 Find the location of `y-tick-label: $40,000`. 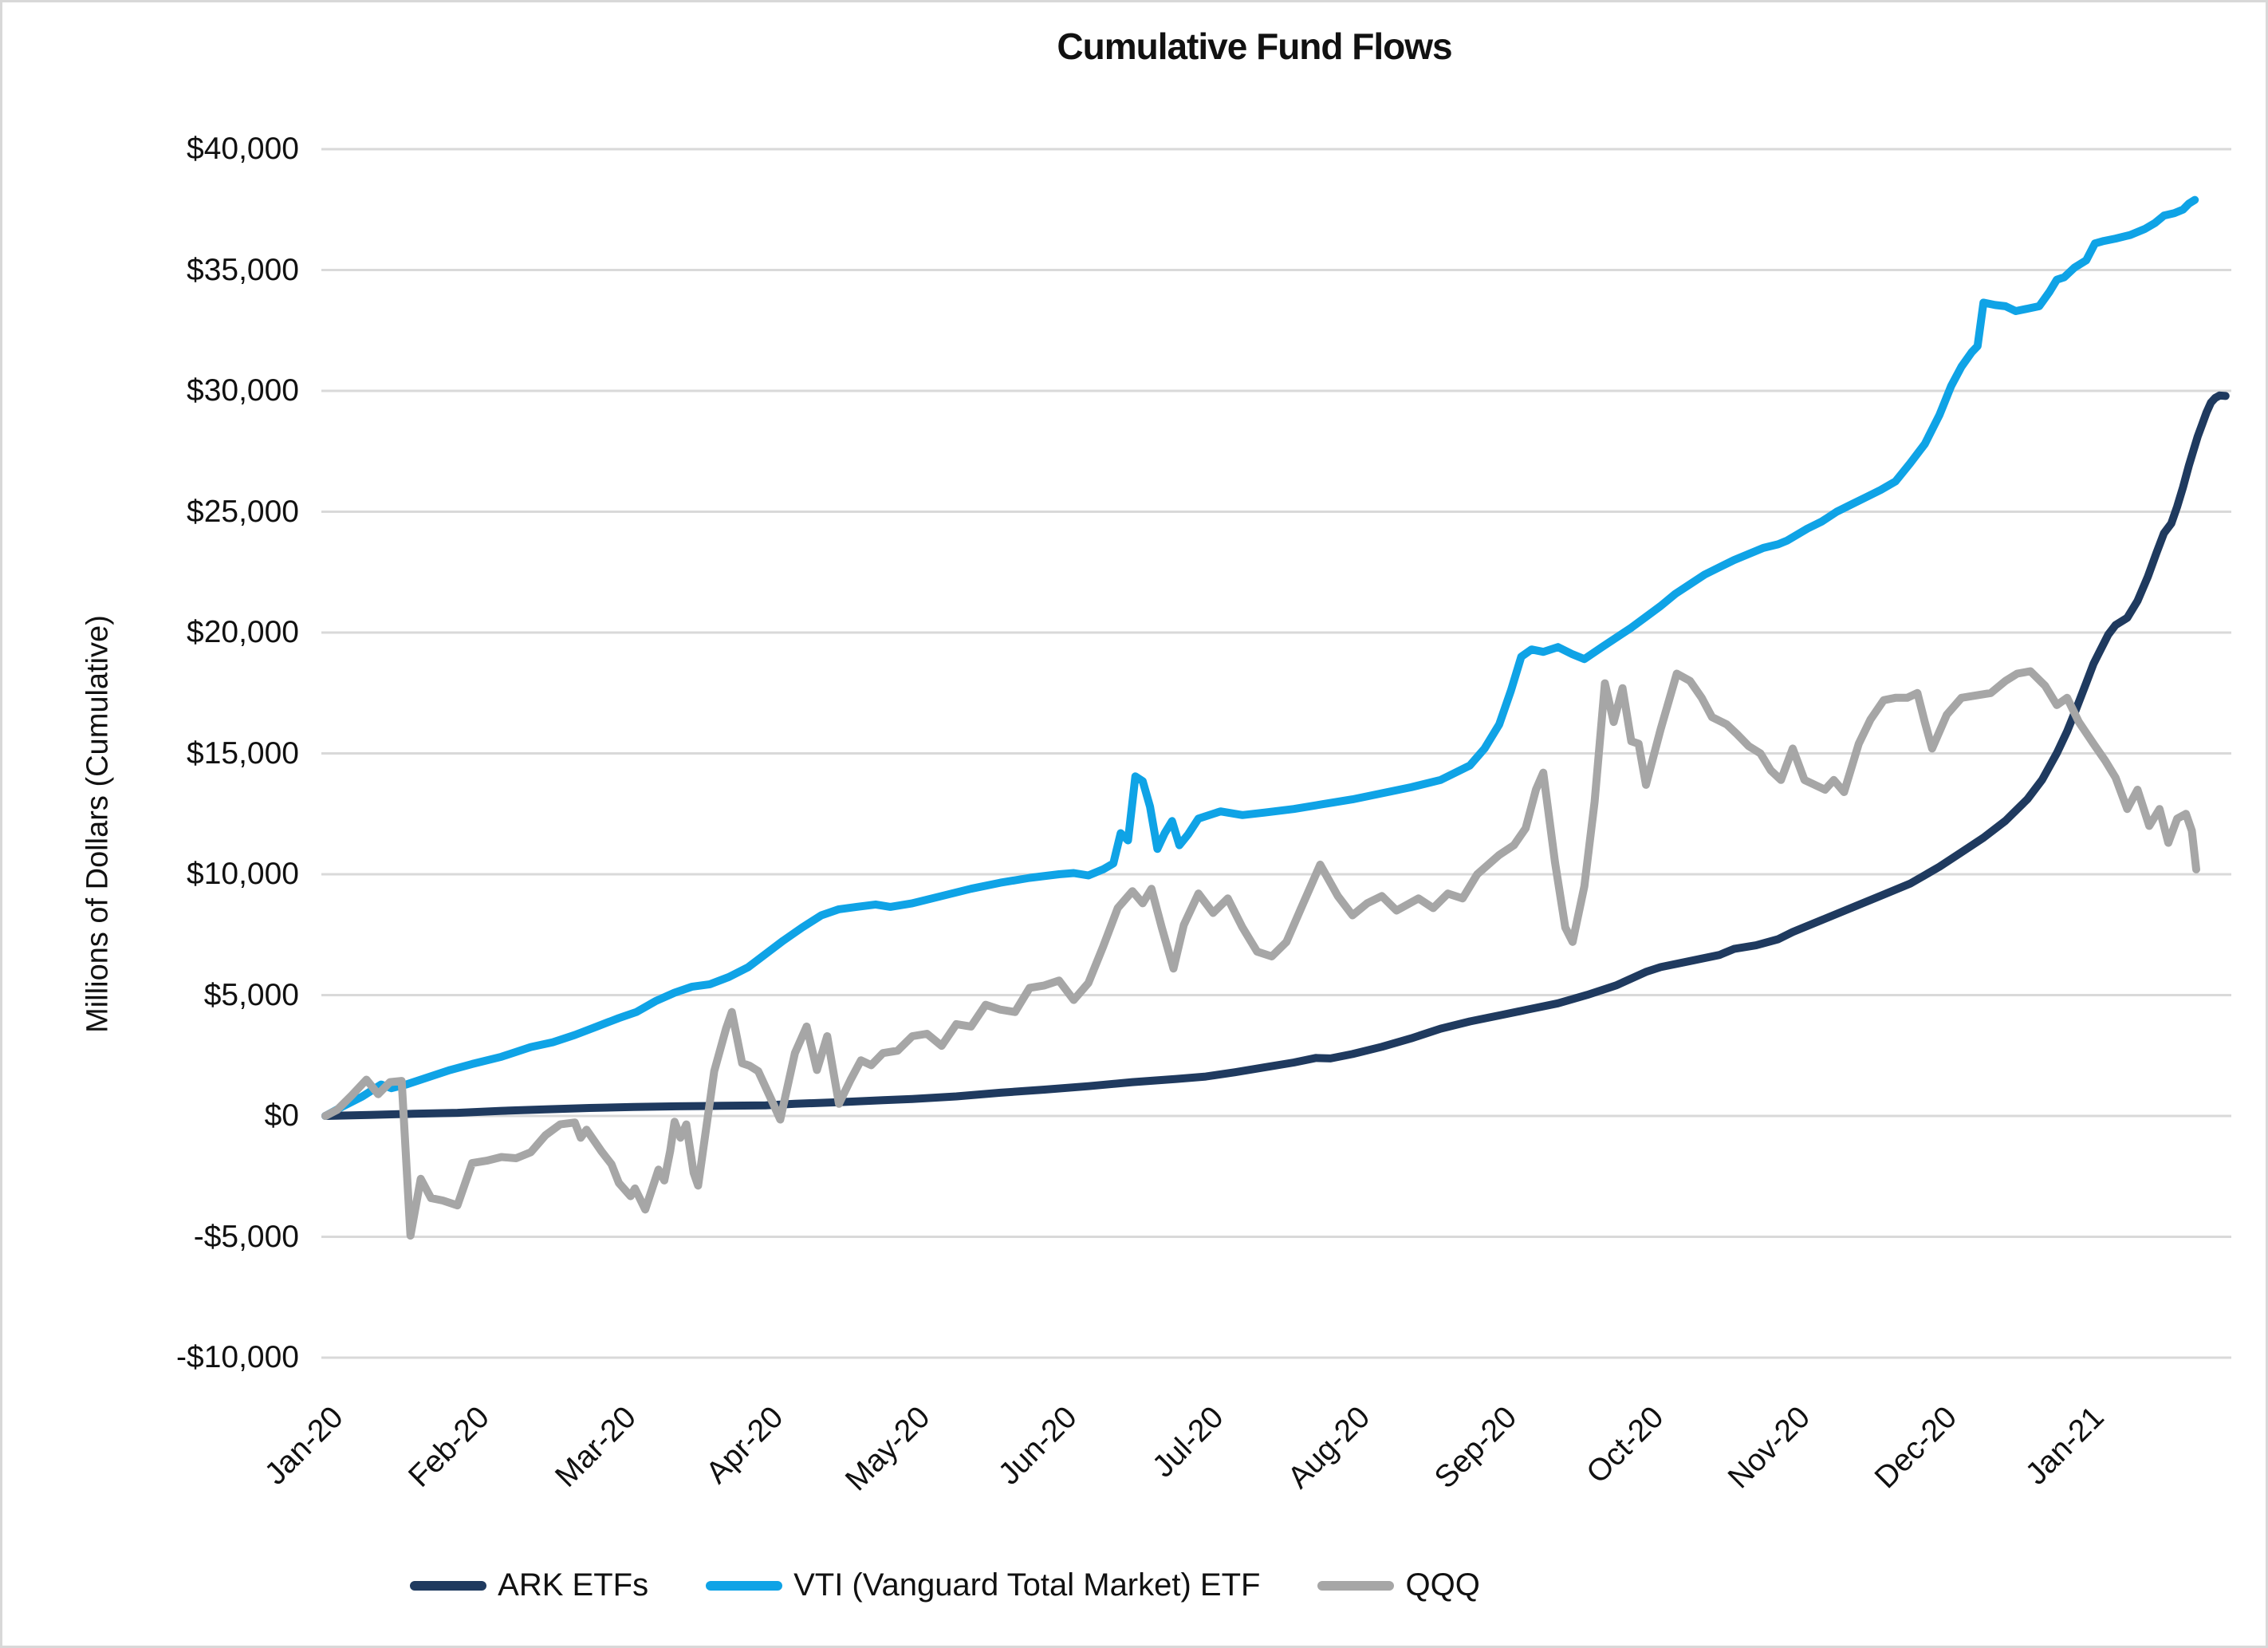

y-tick-label: $40,000 is located at coordinates (243, 149).